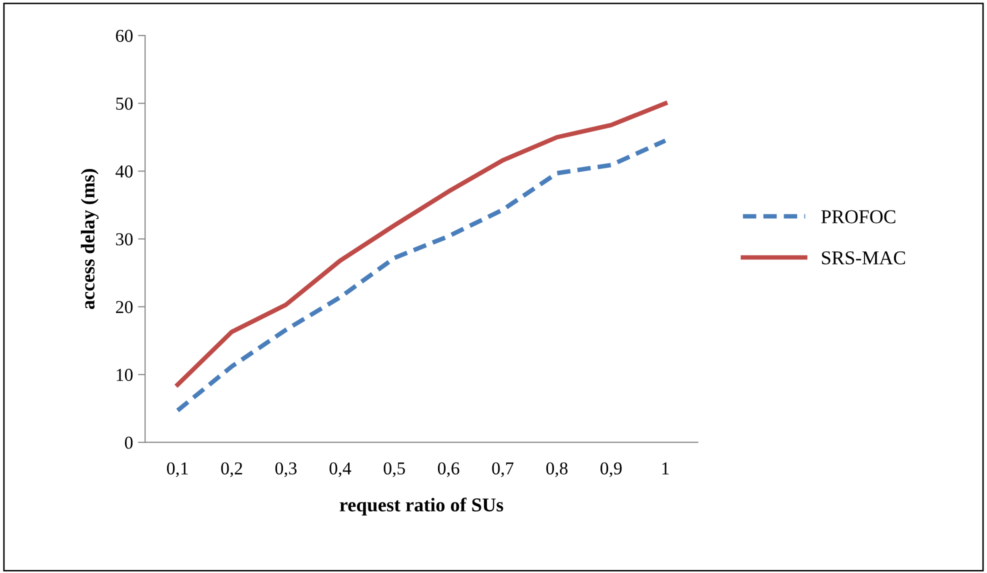  Describe the element at coordinates (124, 36) in the screenshot. I see `y-tick-label: 60` at that location.